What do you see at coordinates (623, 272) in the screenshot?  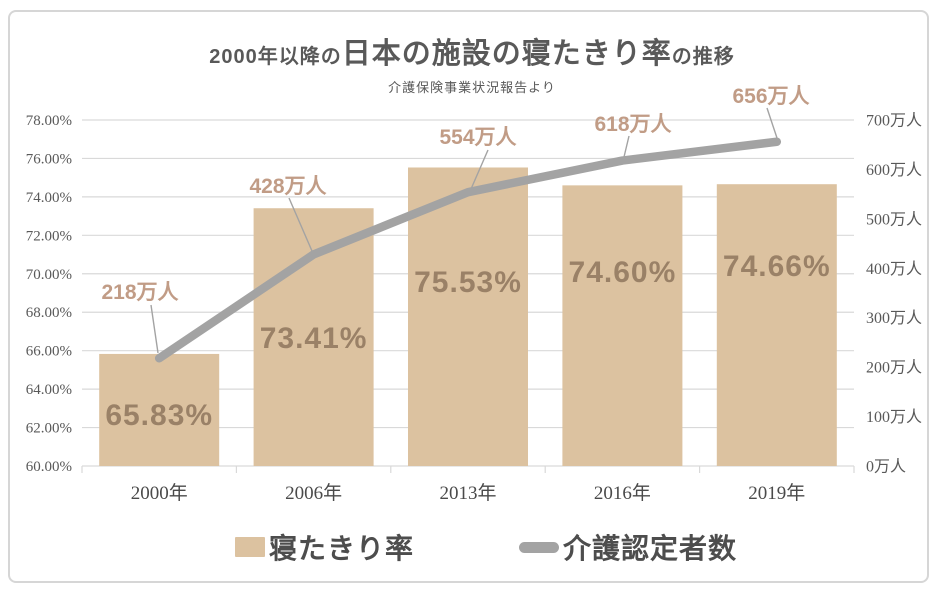 I see `bar-value-label: 74.60%` at bounding box center [623, 272].